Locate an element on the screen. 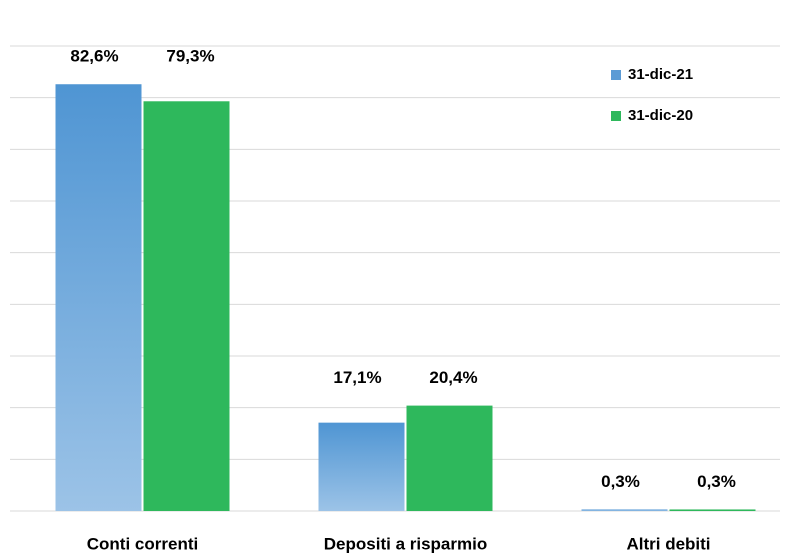 The width and height of the screenshot is (789, 558). legend-label: 31-dic-20 is located at coordinates (660, 115).